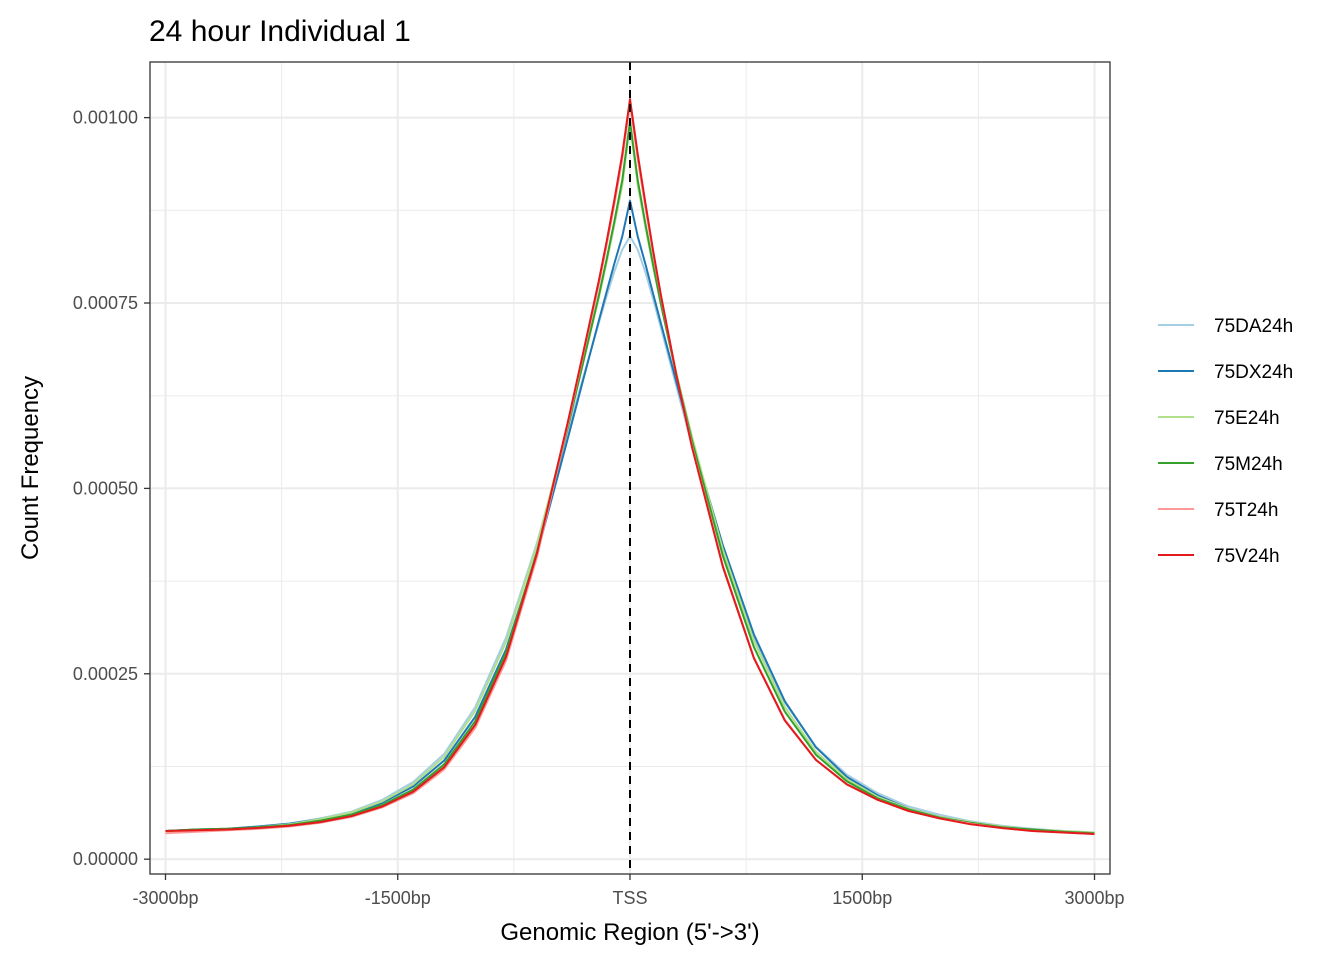  Describe the element at coordinates (280, 31) in the screenshot. I see `chart-title: 24 hour Individual 1` at that location.